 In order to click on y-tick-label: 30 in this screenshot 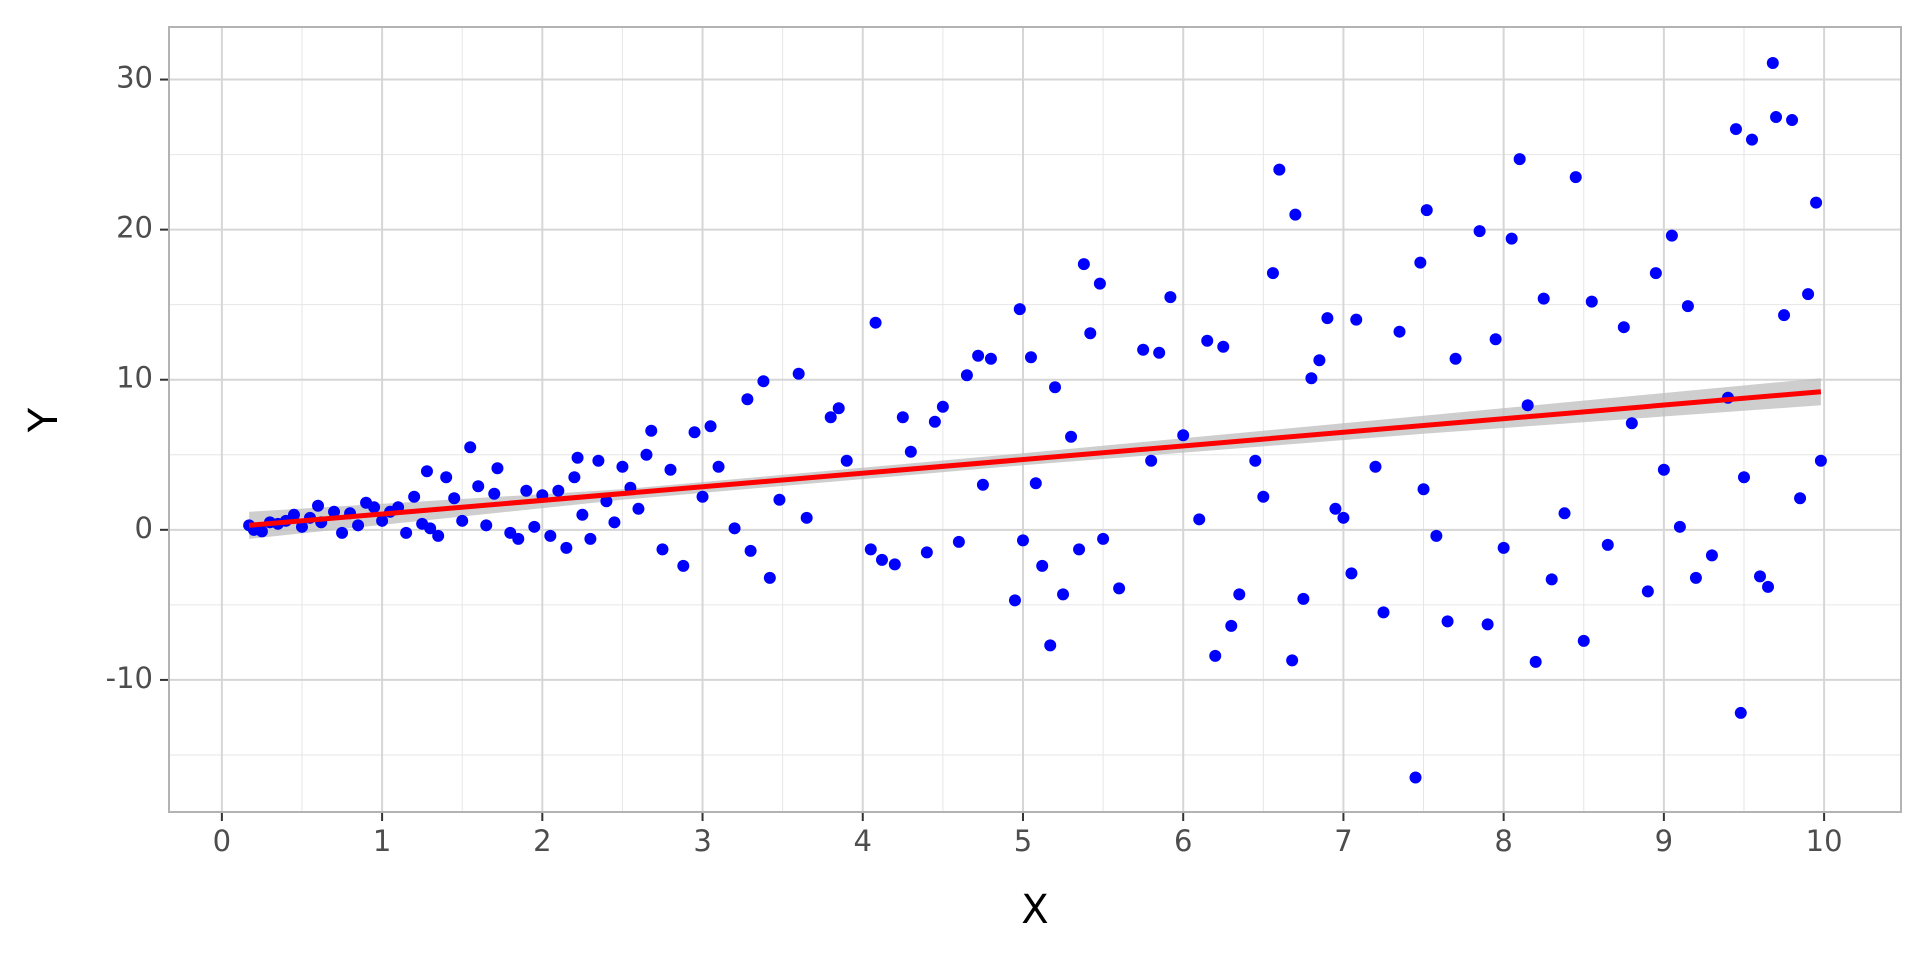, I will do `click(134, 78)`.